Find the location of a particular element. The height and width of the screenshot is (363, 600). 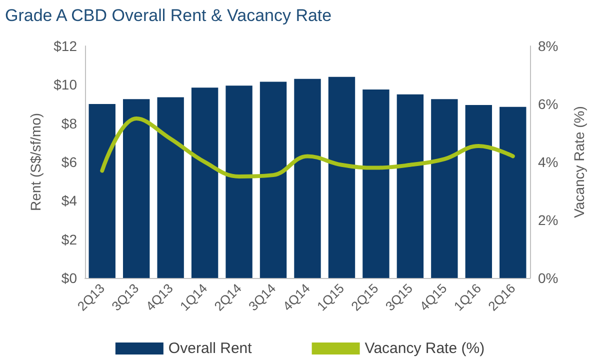

y-axis-title: Rent (S$/sf/mo) is located at coordinates (36, 162).